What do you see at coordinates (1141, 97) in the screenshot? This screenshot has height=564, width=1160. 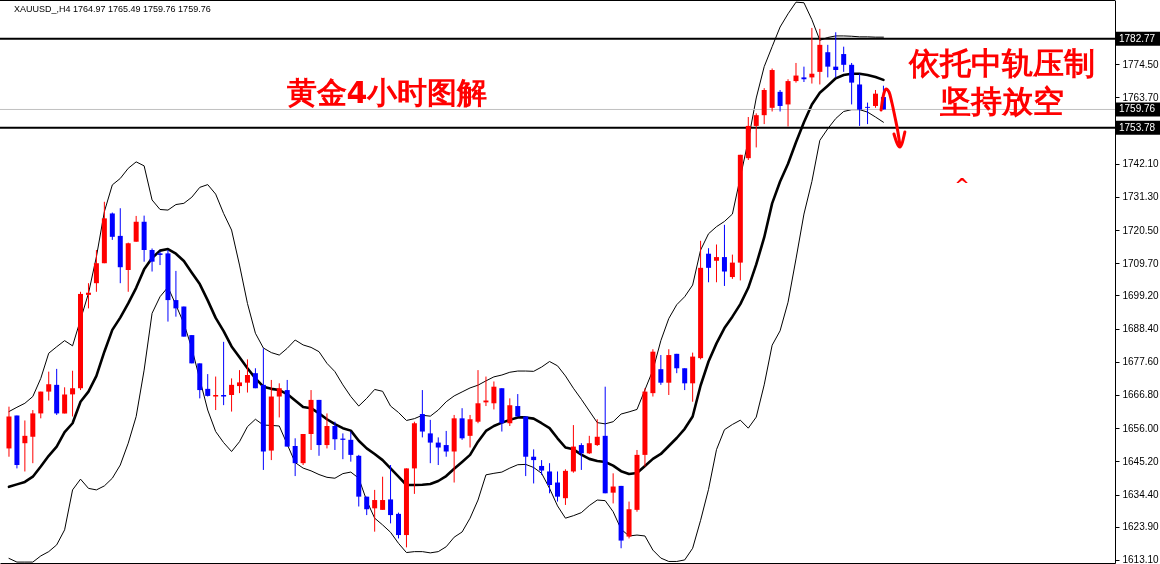 I see `y-tick-label: 1763.70` at bounding box center [1141, 97].